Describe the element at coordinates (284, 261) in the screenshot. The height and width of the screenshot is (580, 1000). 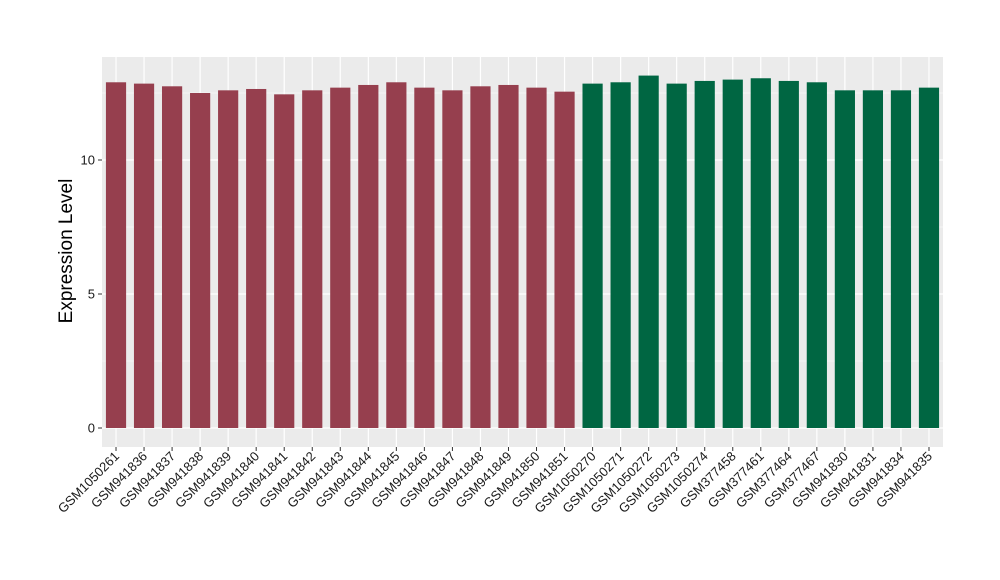
I see `bar-GSM941841` at that location.